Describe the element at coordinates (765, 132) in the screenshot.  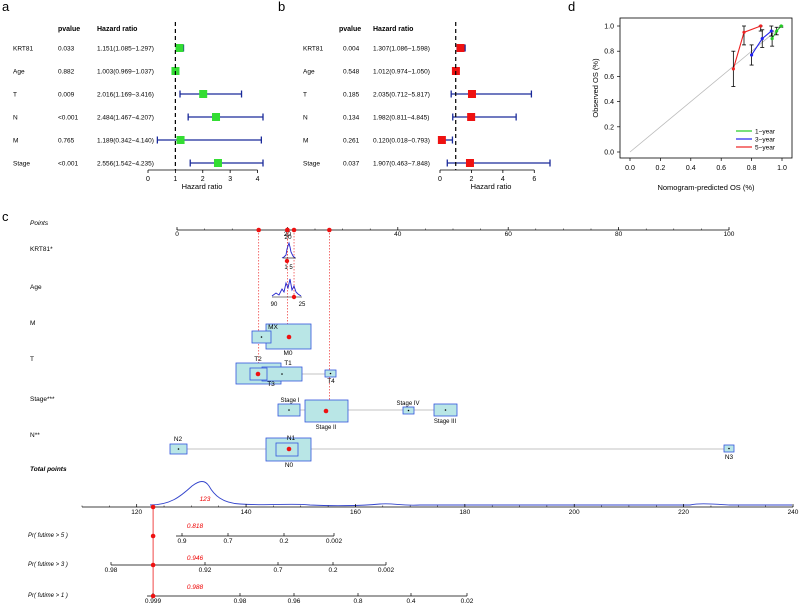
I see `calibration-legend-label: 1−year` at that location.